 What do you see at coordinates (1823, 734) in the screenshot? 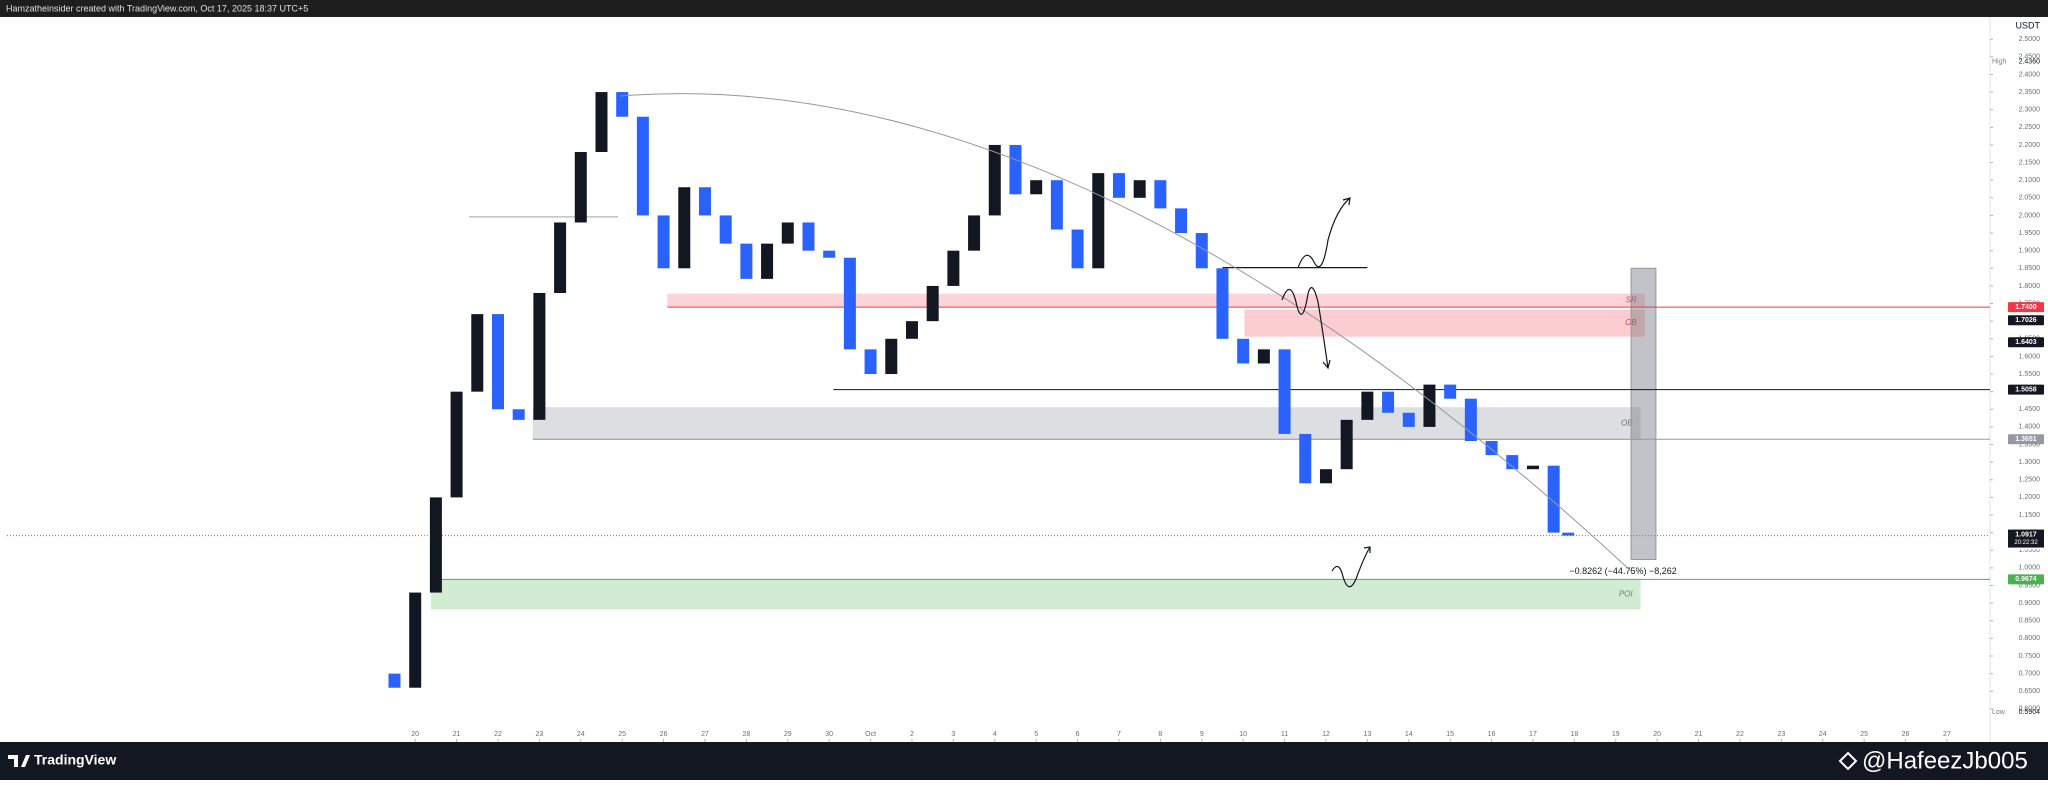
I see `x-tick-label: 24` at bounding box center [1823, 734].